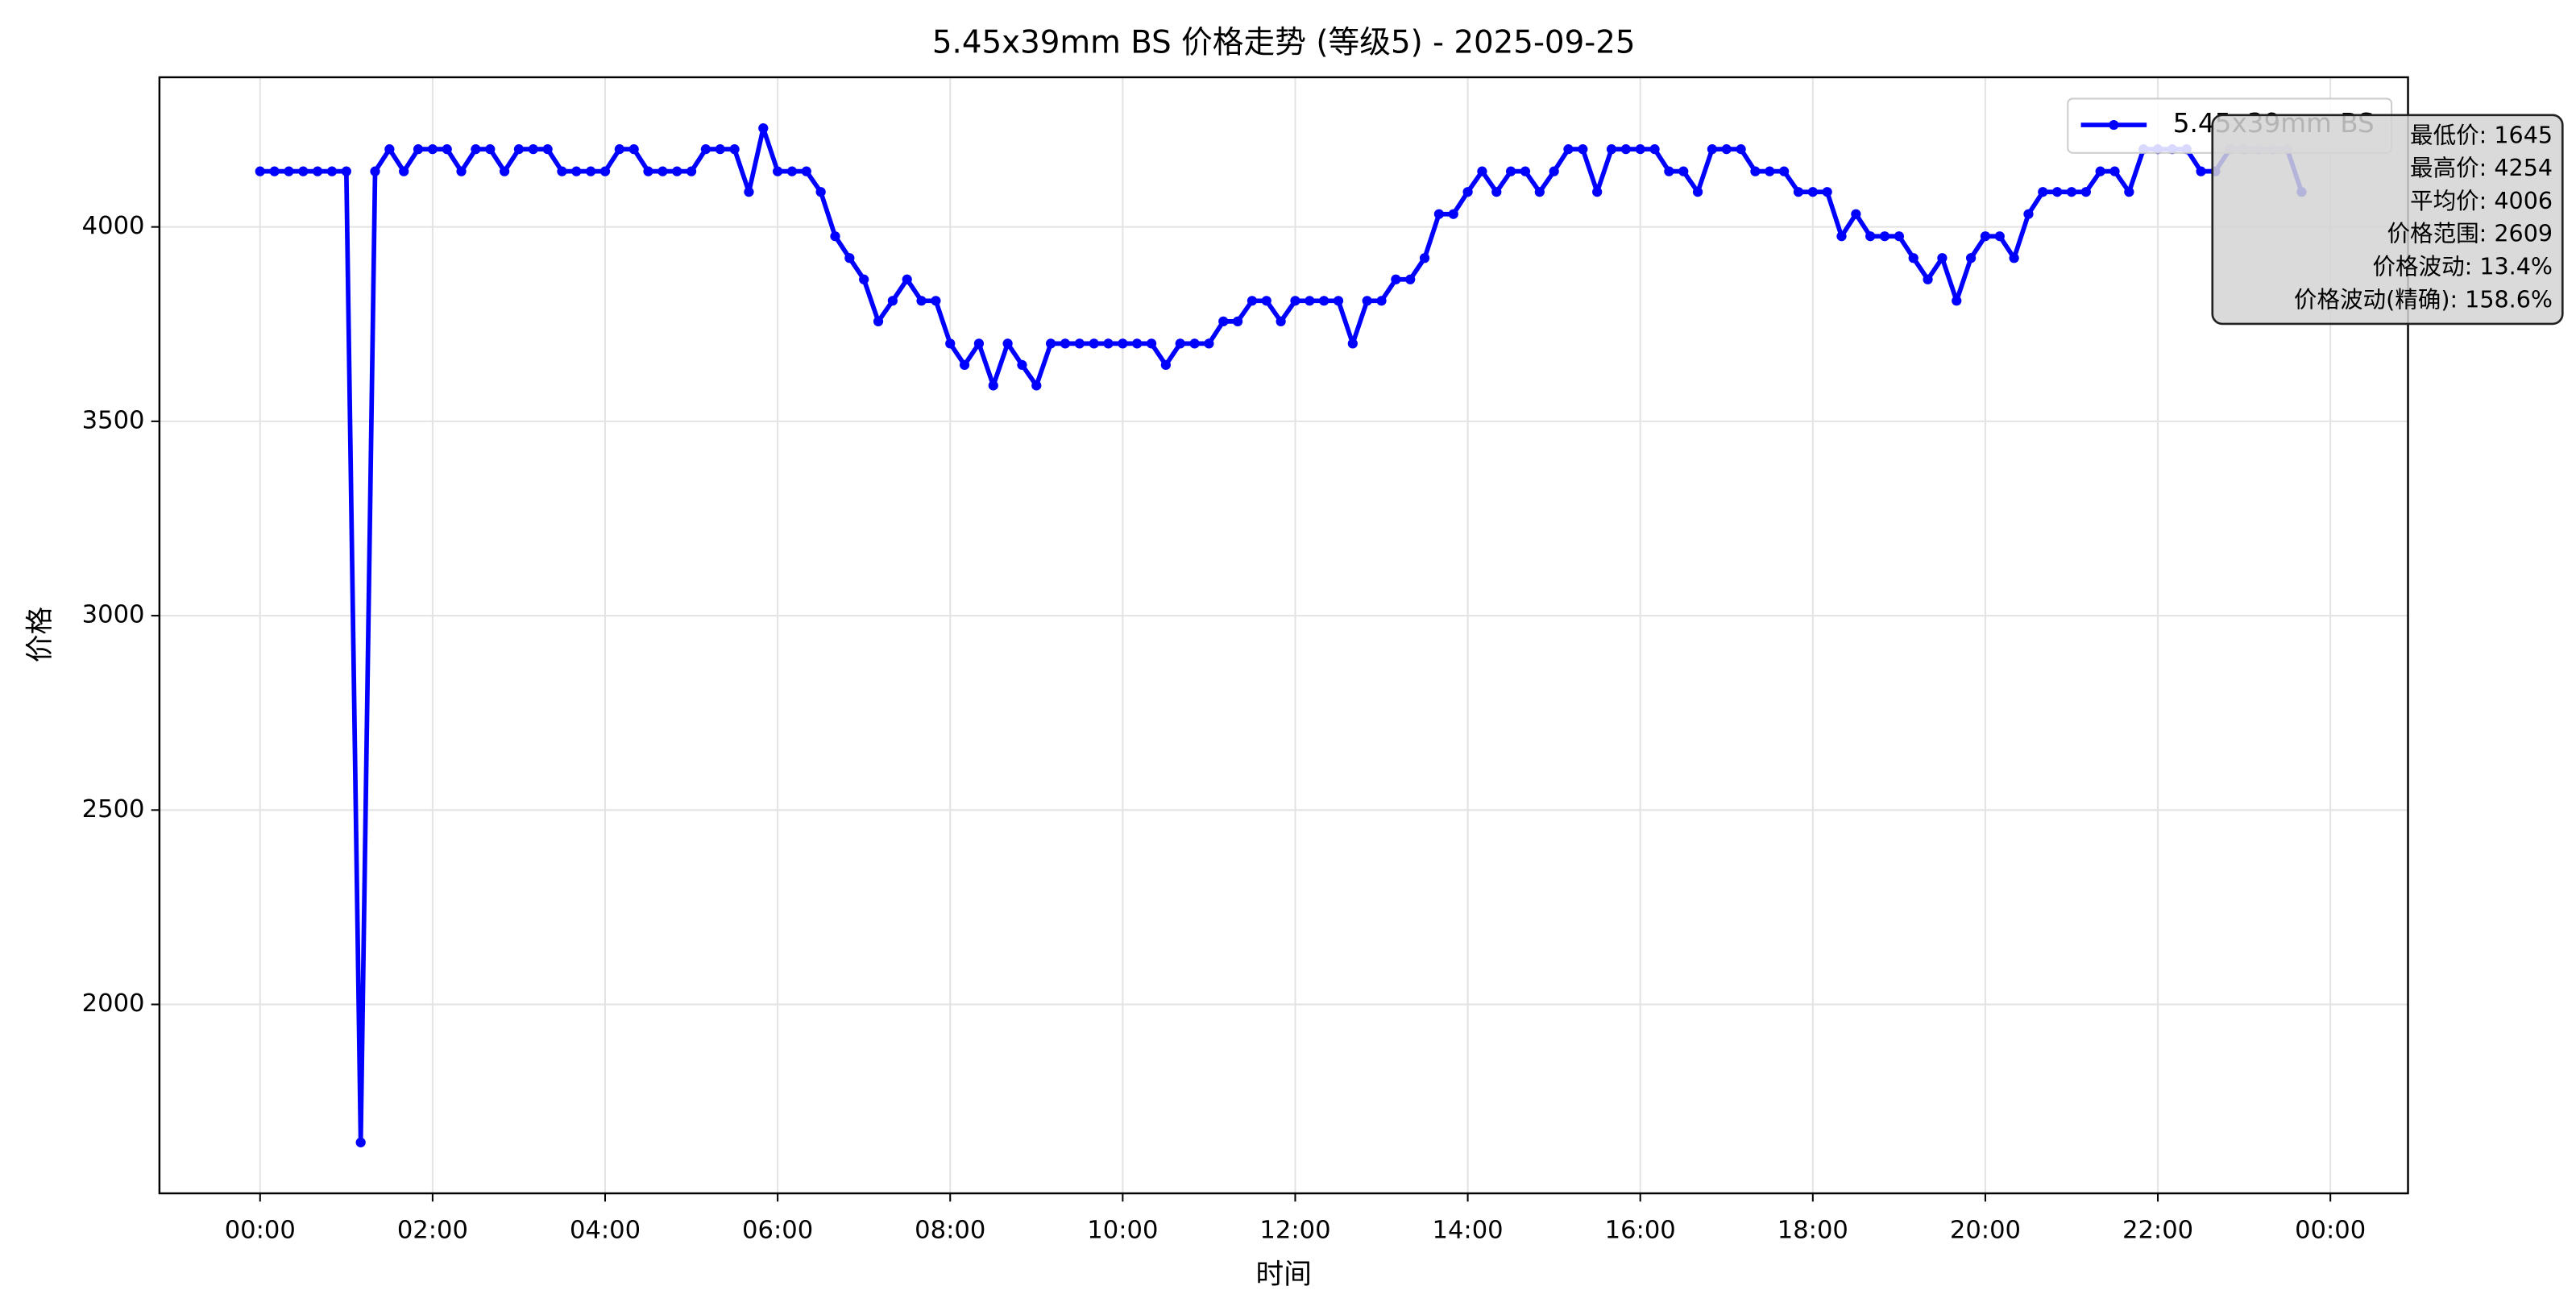 This screenshot has width=2576, height=1315. What do you see at coordinates (1122, 1230) in the screenshot?
I see `x-tick-label: 10:00` at bounding box center [1122, 1230].